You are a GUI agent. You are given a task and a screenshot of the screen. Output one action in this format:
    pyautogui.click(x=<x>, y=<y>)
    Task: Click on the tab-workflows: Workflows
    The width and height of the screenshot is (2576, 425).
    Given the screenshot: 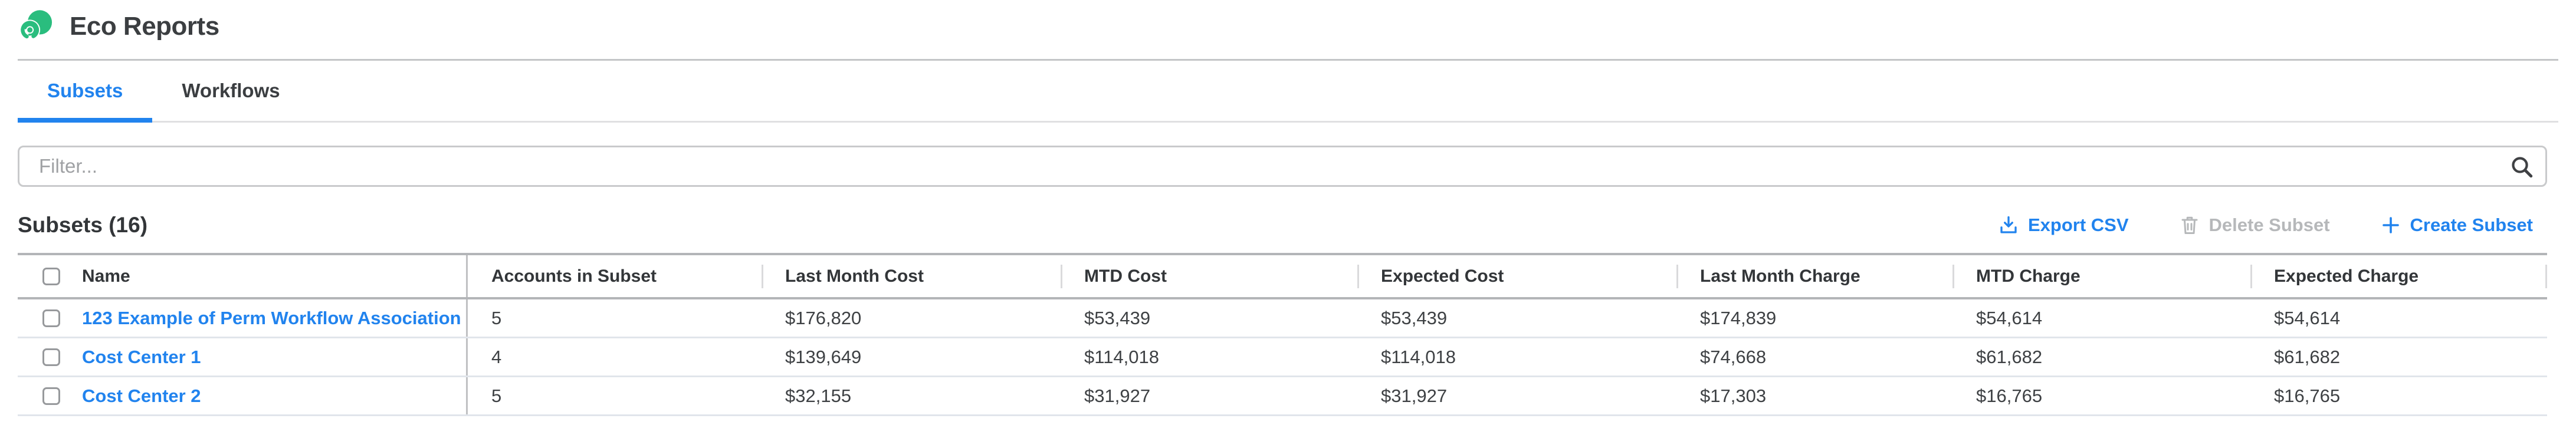 What is the action you would take?
    pyautogui.click(x=230, y=91)
    